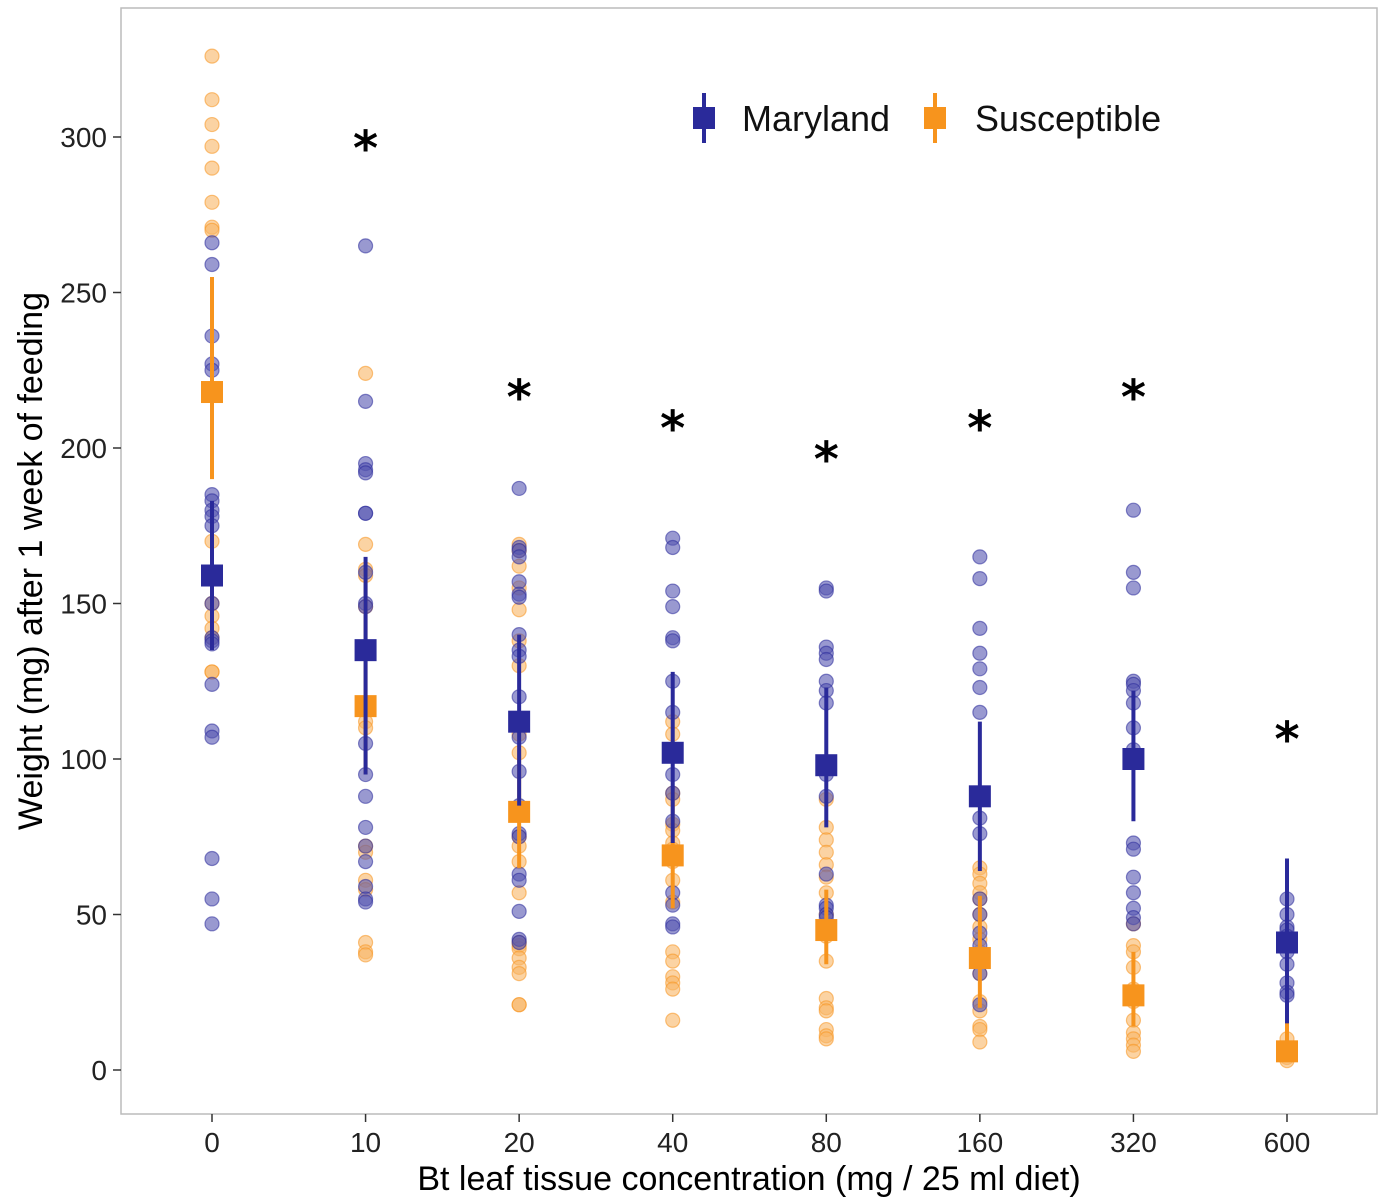 Image resolution: width=1383 pixels, height=1198 pixels. I want to click on legend: Maryland Susceptible, so click(927, 118).